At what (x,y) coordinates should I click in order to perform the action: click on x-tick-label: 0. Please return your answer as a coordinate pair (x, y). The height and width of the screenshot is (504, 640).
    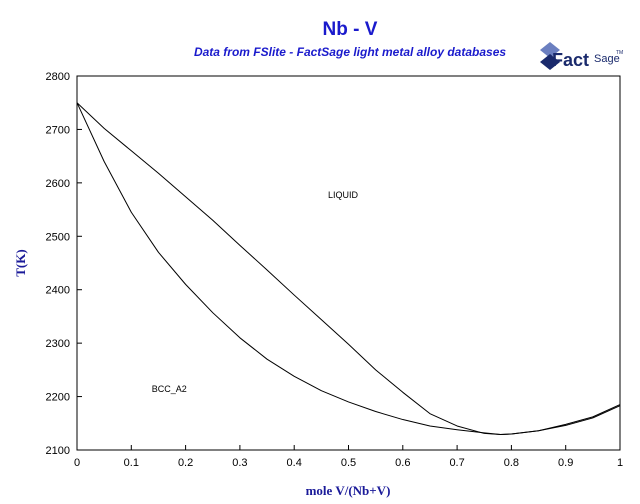
    Looking at the image, I should click on (77, 463).